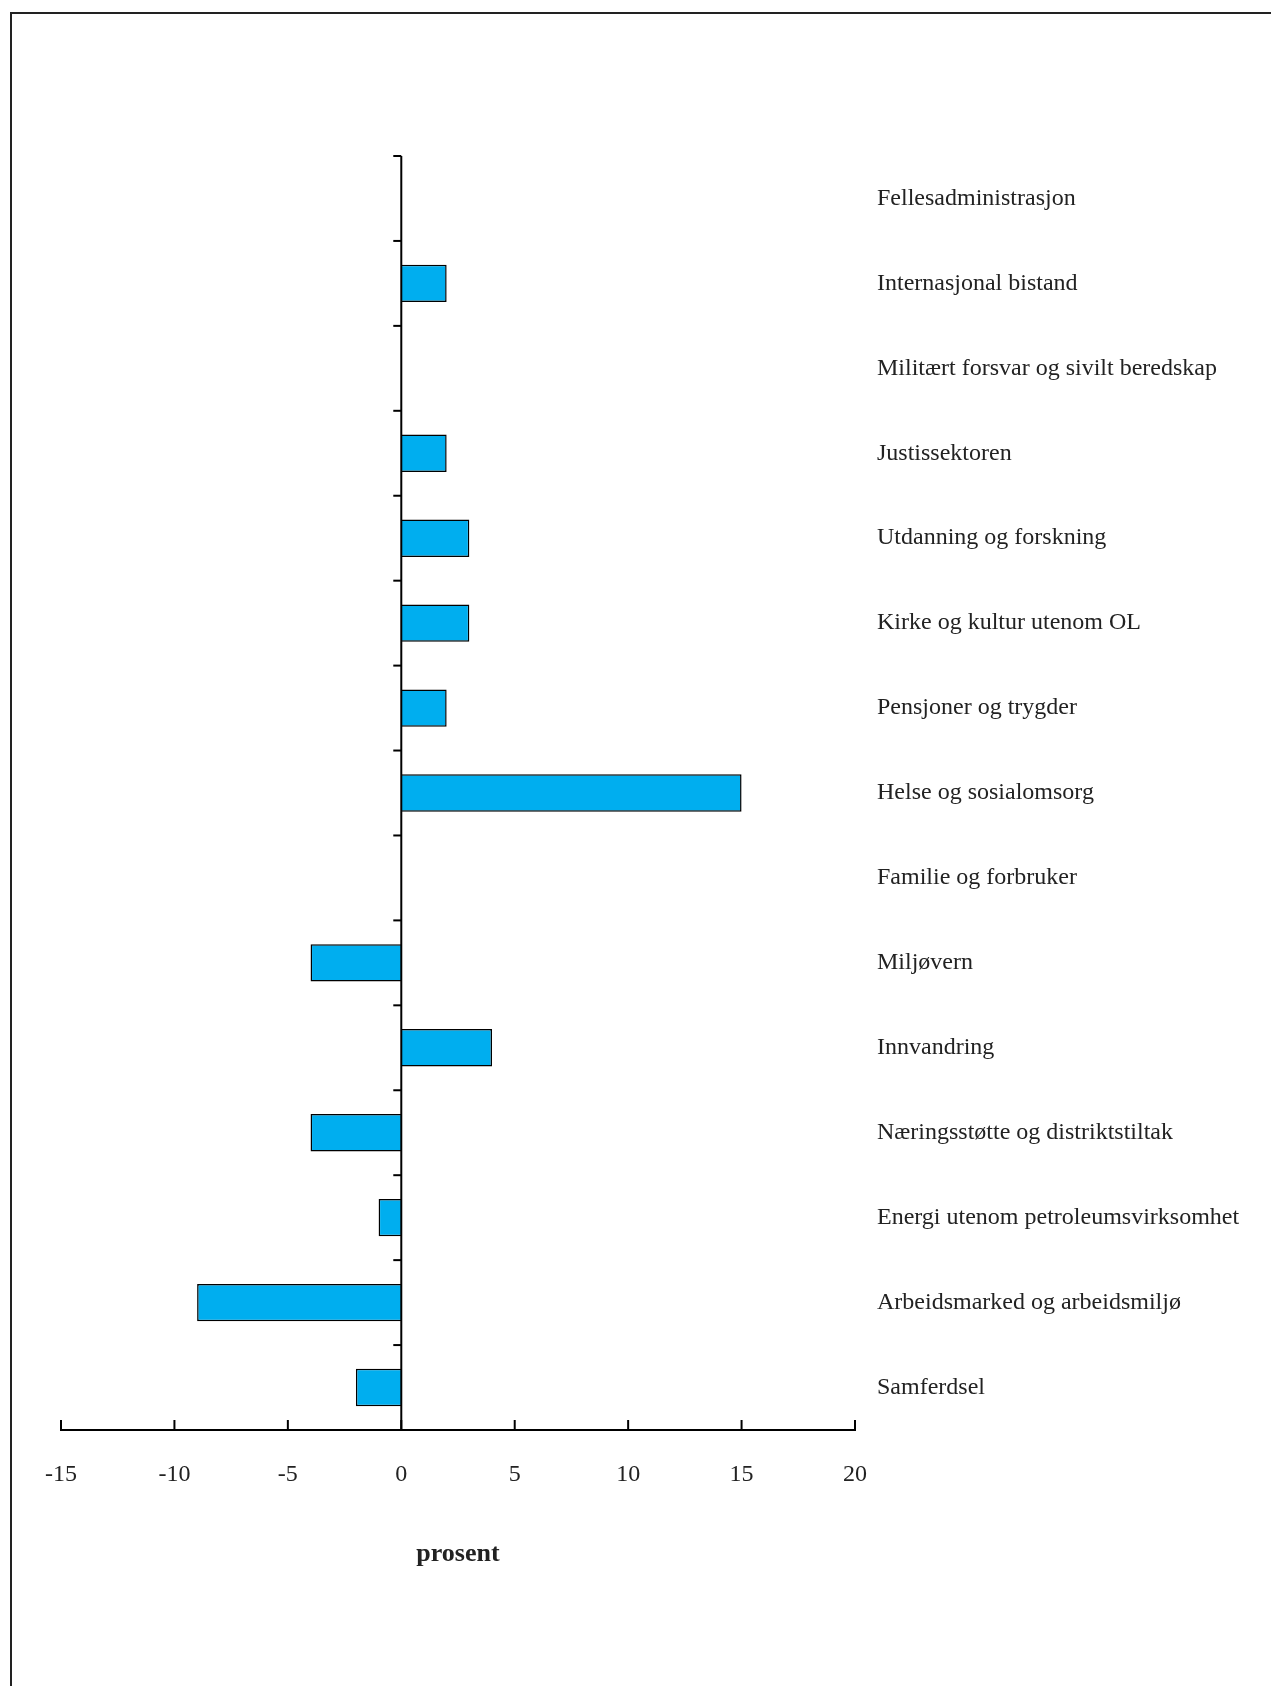  Describe the element at coordinates (61, 1472) in the screenshot. I see `x-tick-label: -15` at that location.